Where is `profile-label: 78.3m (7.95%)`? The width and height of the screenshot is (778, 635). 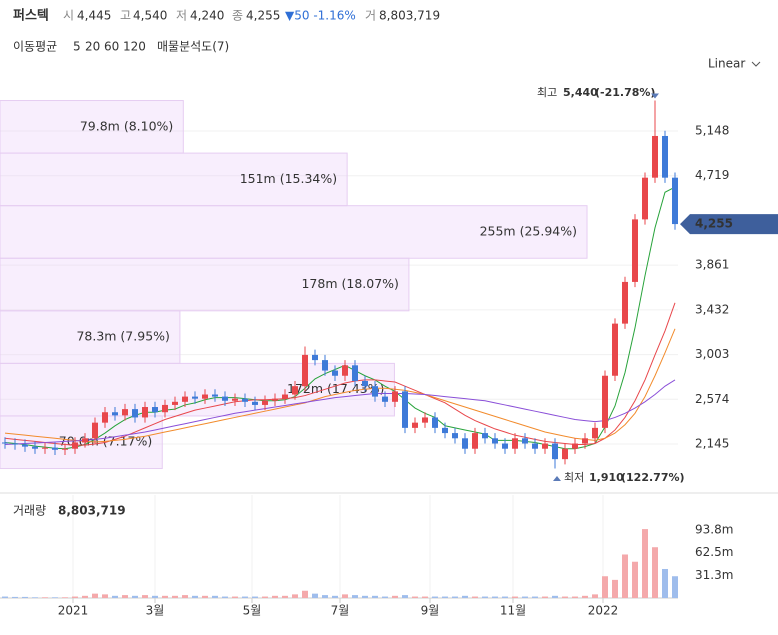
profile-label: 78.3m (7.95%) is located at coordinates (122, 336).